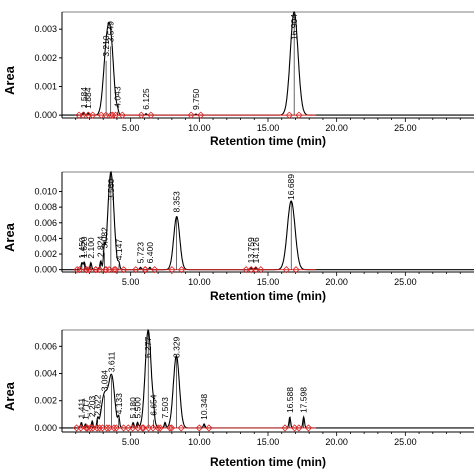 The image size is (474, 474). Describe the element at coordinates (104, 238) in the screenshot. I see `peak-label: 3.082` at that location.